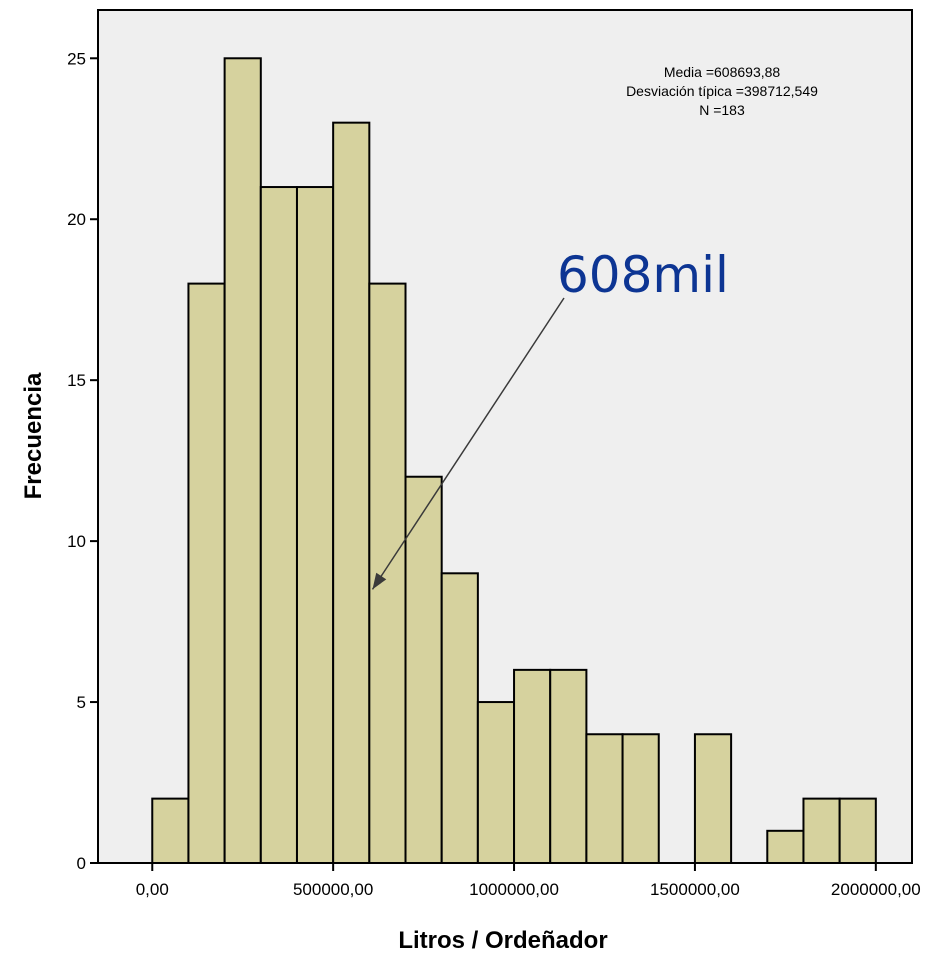 The image size is (945, 953). Describe the element at coordinates (81, 863) in the screenshot. I see `y-tick-label: 0` at that location.